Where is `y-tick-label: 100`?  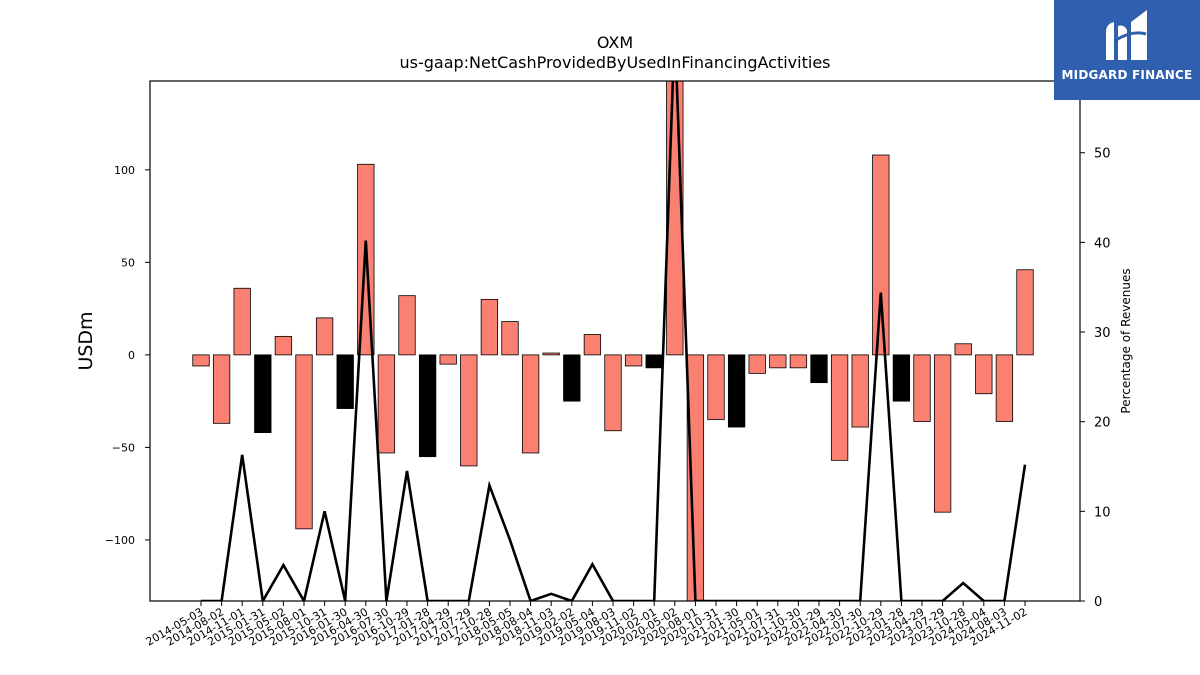 y-tick-label: 100 is located at coordinates (124, 170).